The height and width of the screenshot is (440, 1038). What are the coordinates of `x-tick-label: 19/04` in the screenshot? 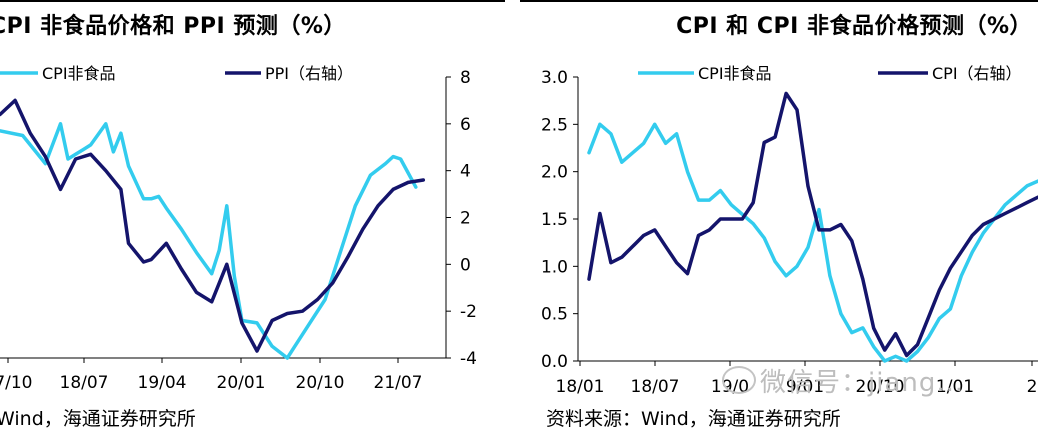 It's located at (162, 383).